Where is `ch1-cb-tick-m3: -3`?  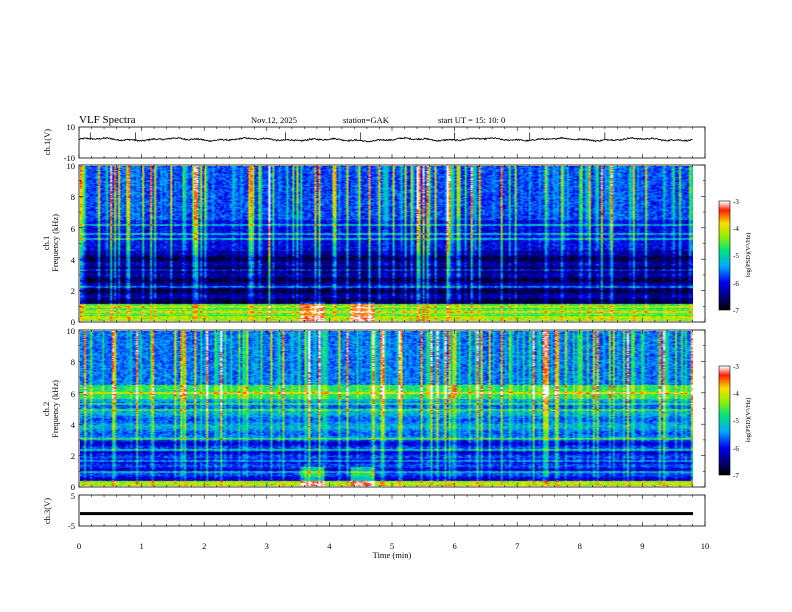
ch1-cb-tick-m3: -3 is located at coordinates (736, 202).